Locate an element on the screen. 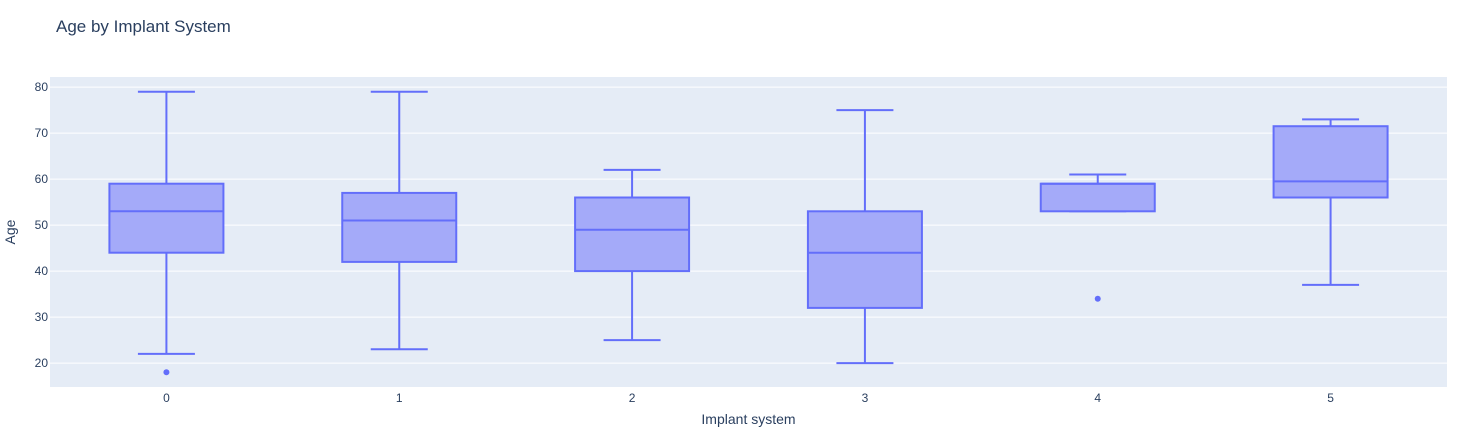 Image resolution: width=1479 pixels, height=437 pixels. x-tick-label: 3 is located at coordinates (865, 398).